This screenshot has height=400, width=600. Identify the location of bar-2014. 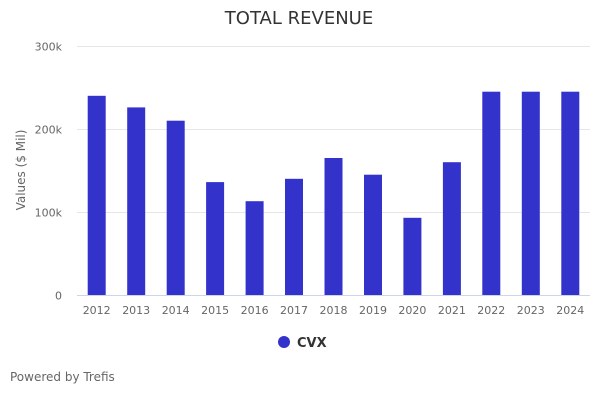
(175, 207).